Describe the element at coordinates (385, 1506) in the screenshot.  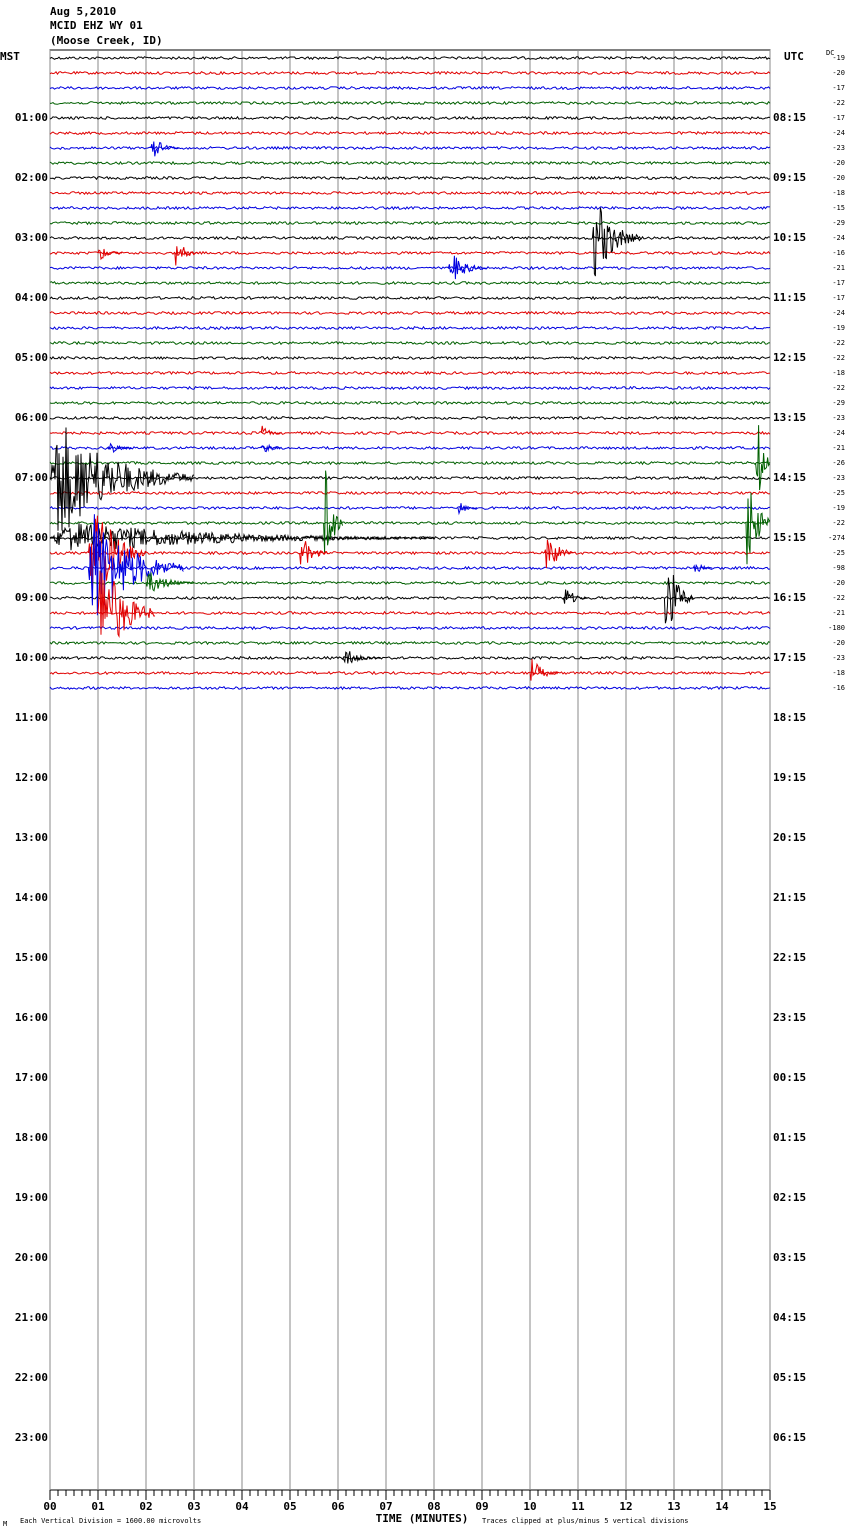
I see `x-tick-label: 07` at that location.